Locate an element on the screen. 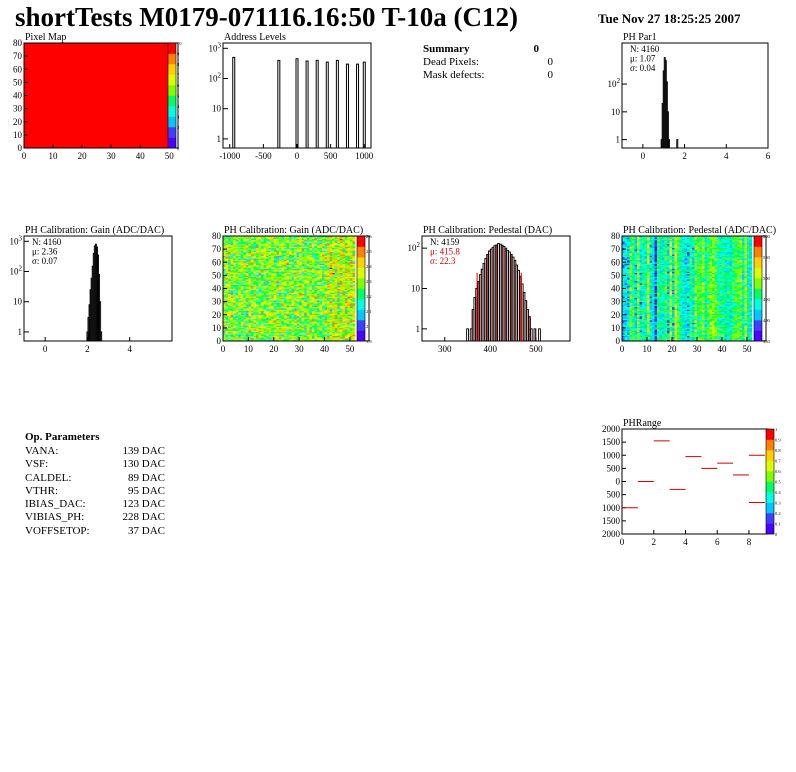 This screenshot has height=772, width=796. phgain-xtick-label: 0 is located at coordinates (45, 349).